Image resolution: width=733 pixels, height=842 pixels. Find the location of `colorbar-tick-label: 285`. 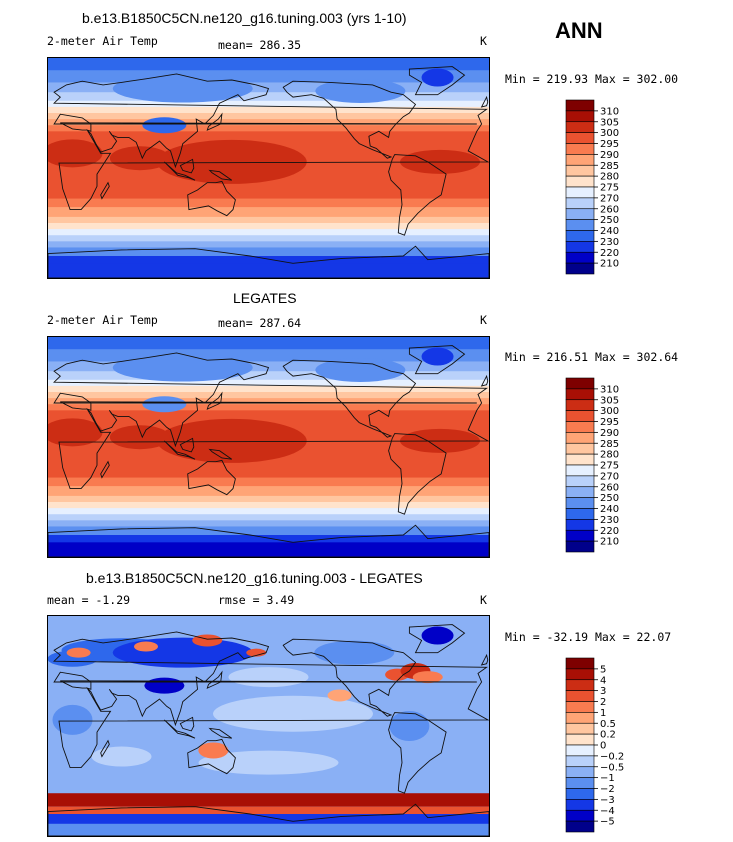

colorbar-tick-label: 285 is located at coordinates (609, 166).